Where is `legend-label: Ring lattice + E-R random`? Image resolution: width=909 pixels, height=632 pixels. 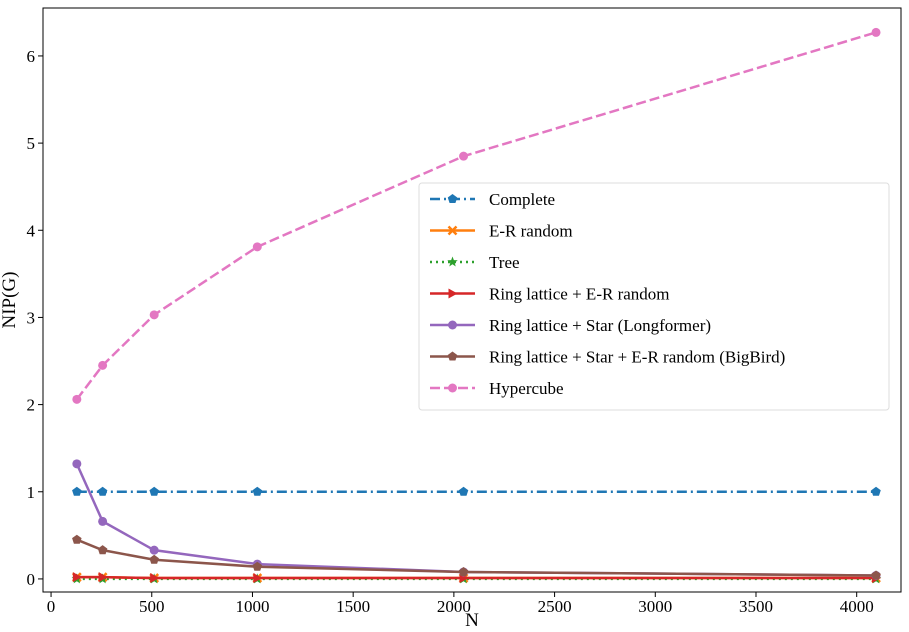
legend-label: Ring lattice + E-R random is located at coordinates (579, 294).